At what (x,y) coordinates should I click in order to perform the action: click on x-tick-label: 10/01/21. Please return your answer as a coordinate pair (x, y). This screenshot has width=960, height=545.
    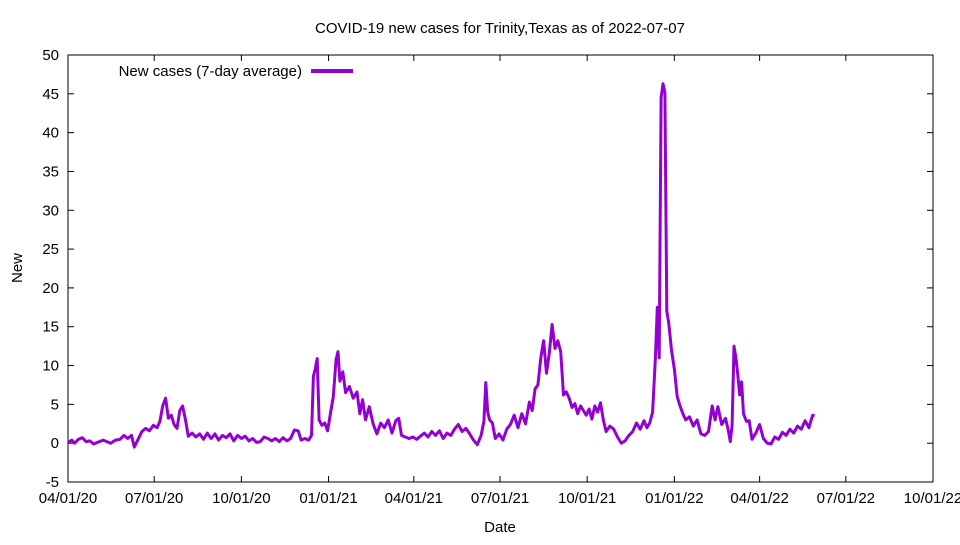
    Looking at the image, I should click on (587, 498).